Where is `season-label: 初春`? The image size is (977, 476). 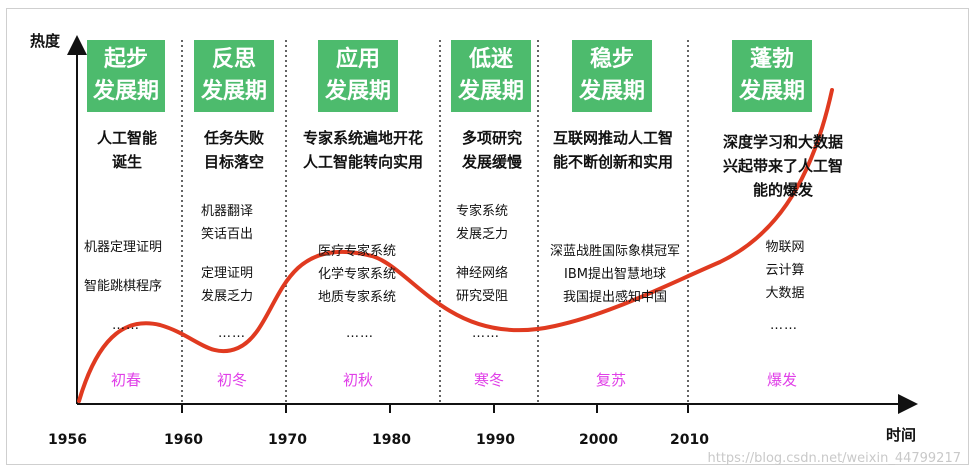
season-label: 初春 is located at coordinates (126, 380).